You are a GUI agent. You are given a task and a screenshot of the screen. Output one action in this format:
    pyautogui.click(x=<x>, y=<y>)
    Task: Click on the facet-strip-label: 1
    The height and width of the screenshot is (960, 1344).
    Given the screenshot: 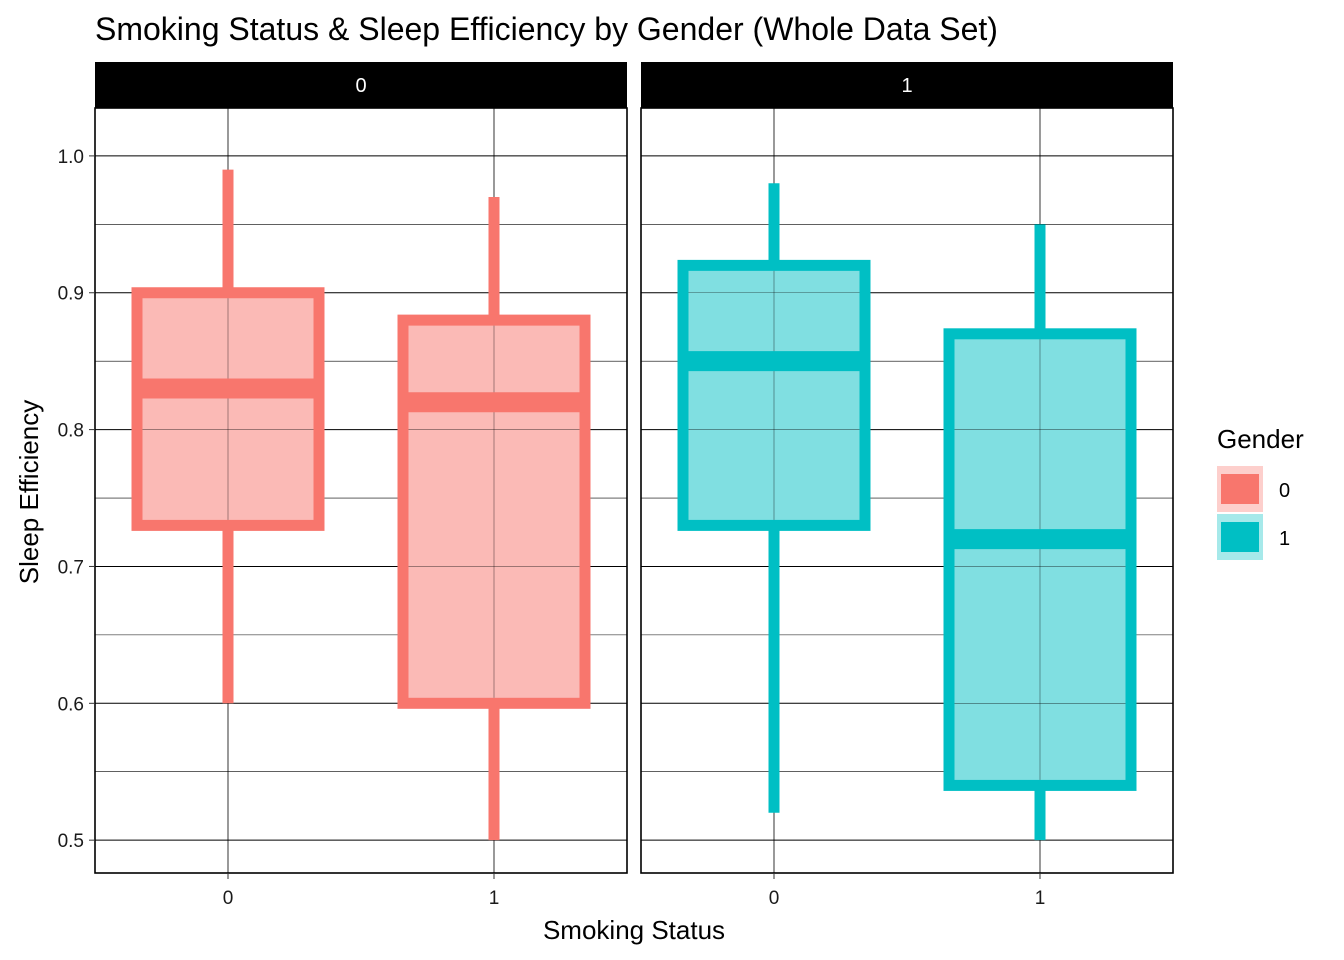 What is the action you would take?
    pyautogui.click(x=906, y=86)
    